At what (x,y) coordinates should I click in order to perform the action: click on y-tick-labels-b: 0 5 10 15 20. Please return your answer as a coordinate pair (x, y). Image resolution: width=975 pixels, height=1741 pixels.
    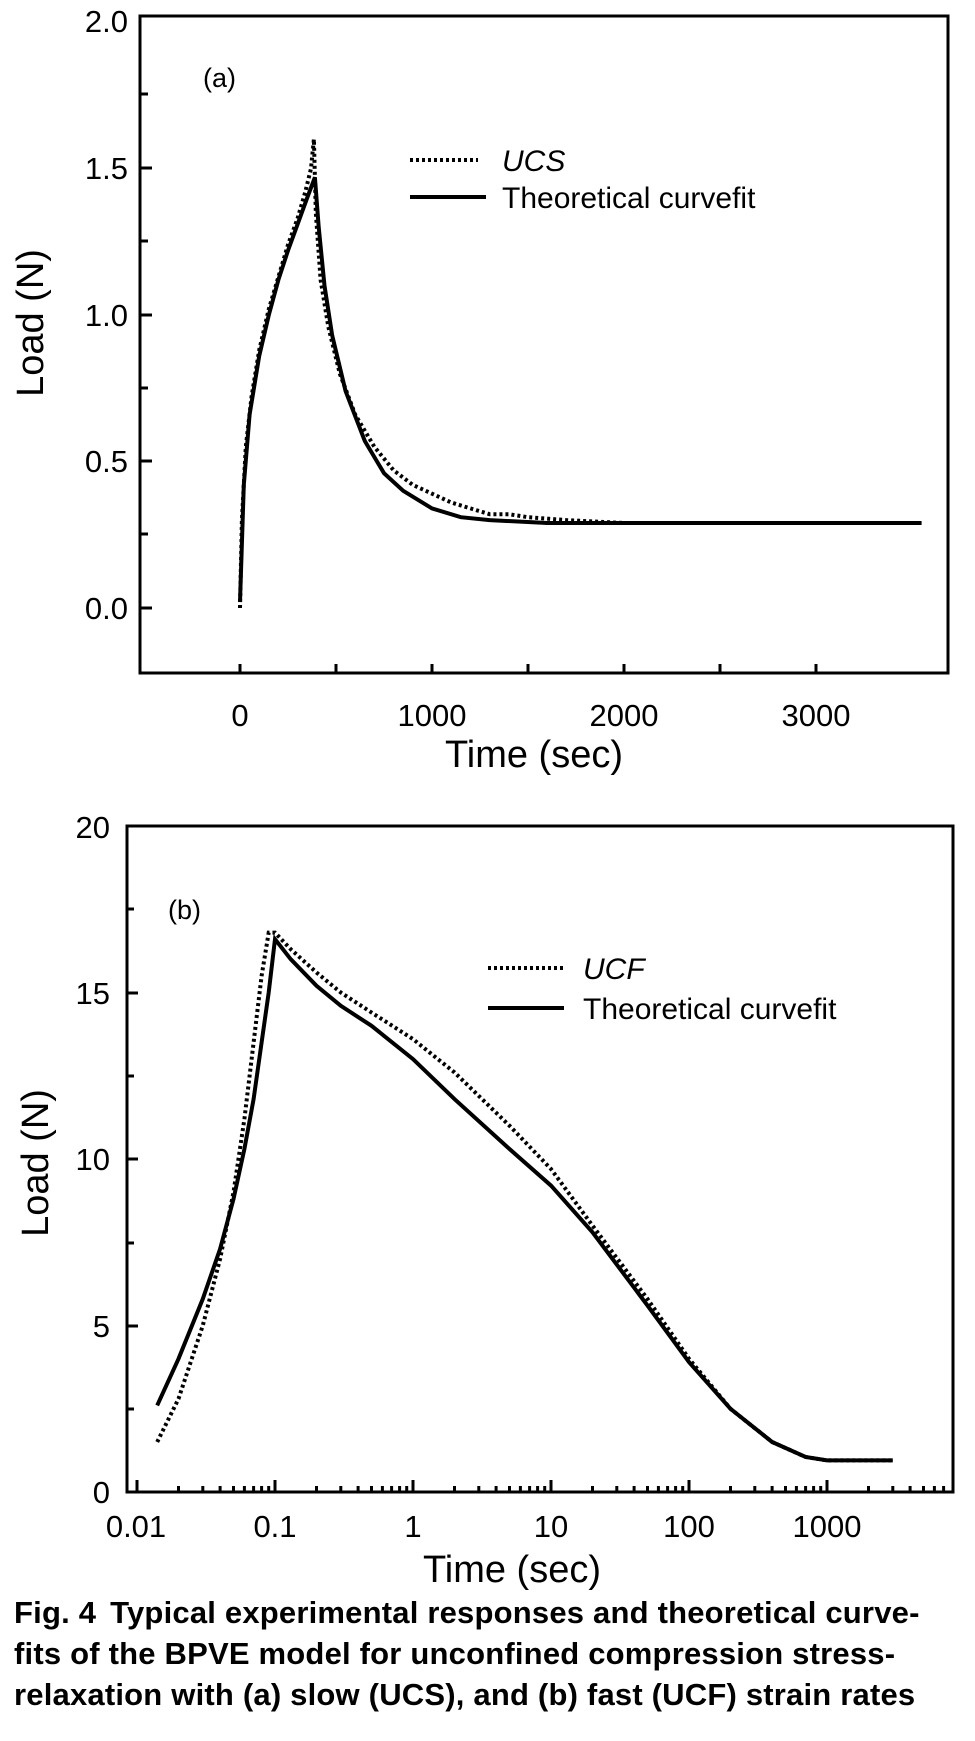
    Looking at the image, I should click on (93, 1160).